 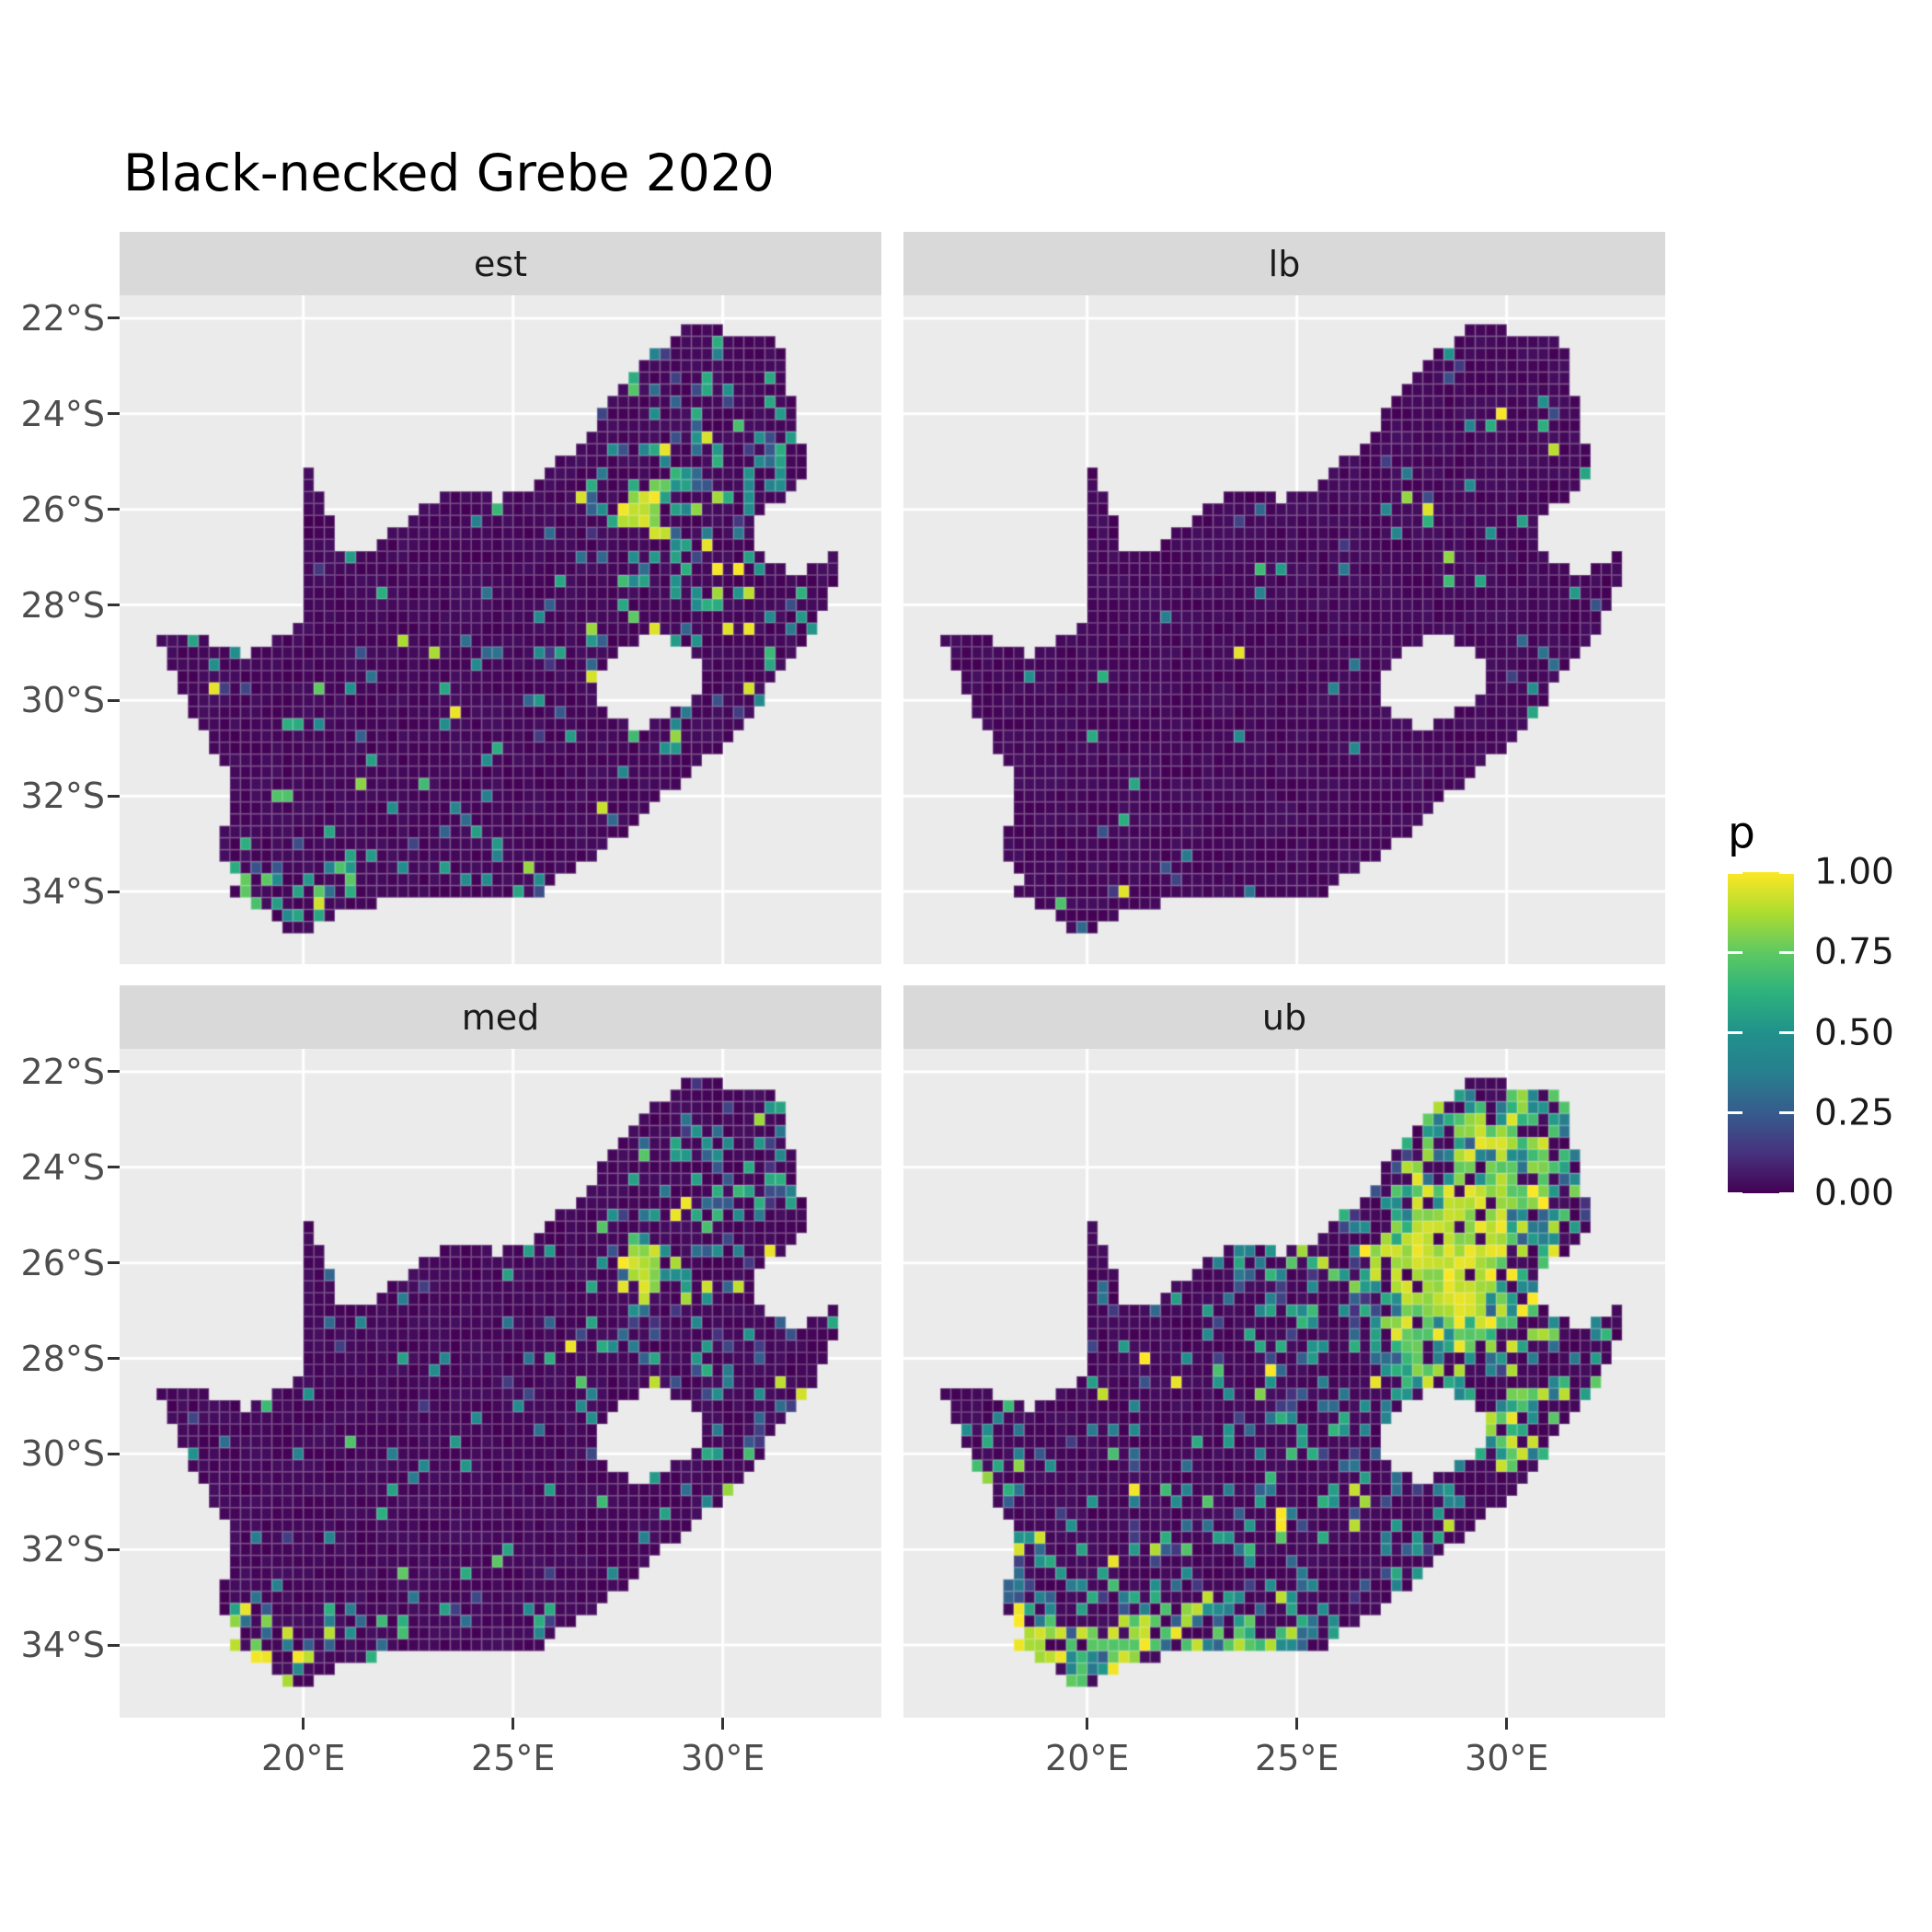 I want to click on facet-strip-label-med: med, so click(x=500, y=1017).